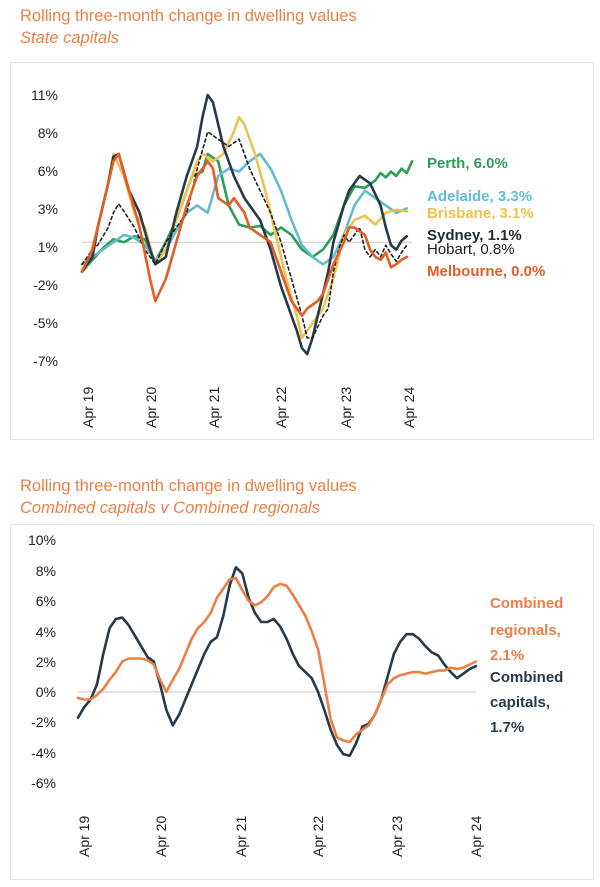  What do you see at coordinates (43, 753) in the screenshot?
I see `y-tick-label: -4%` at bounding box center [43, 753].